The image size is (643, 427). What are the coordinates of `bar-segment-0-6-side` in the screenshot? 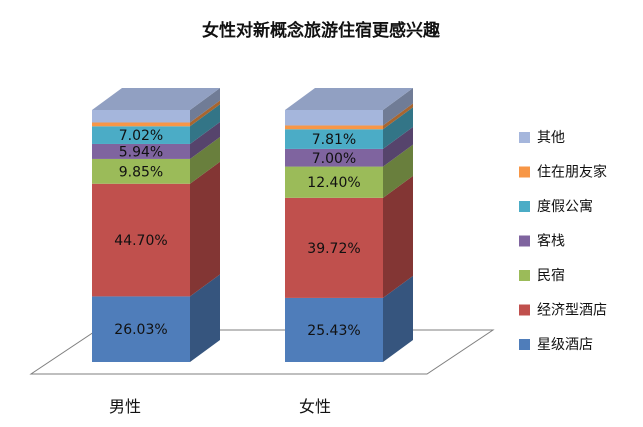 It's located at (205, 105).